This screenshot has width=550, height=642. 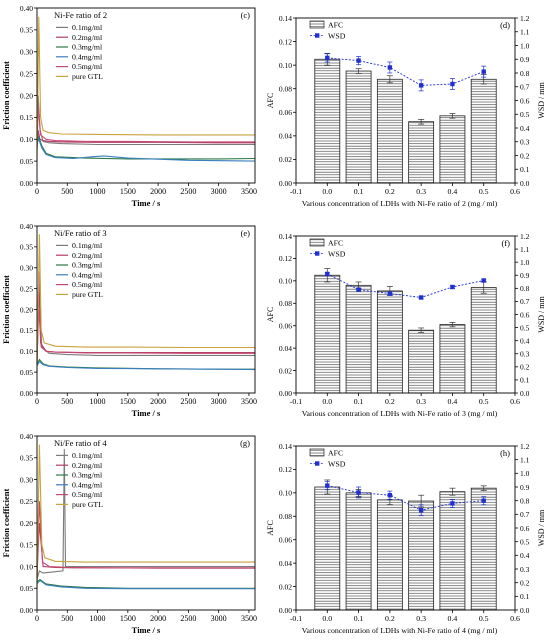 I want to click on x-tick-label: 0.5, so click(x=484, y=401).